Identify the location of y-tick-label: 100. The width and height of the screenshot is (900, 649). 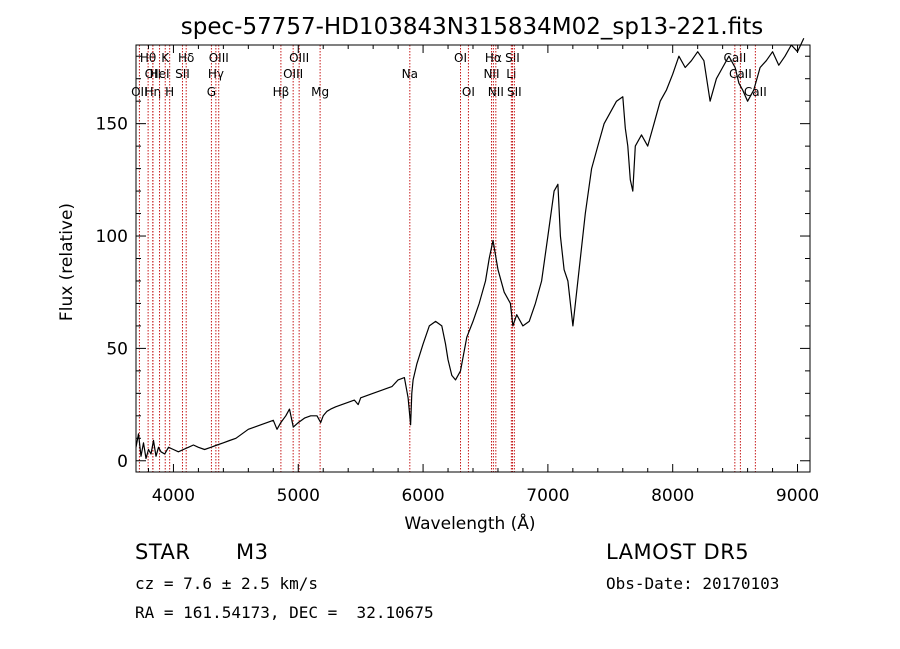
(112, 237).